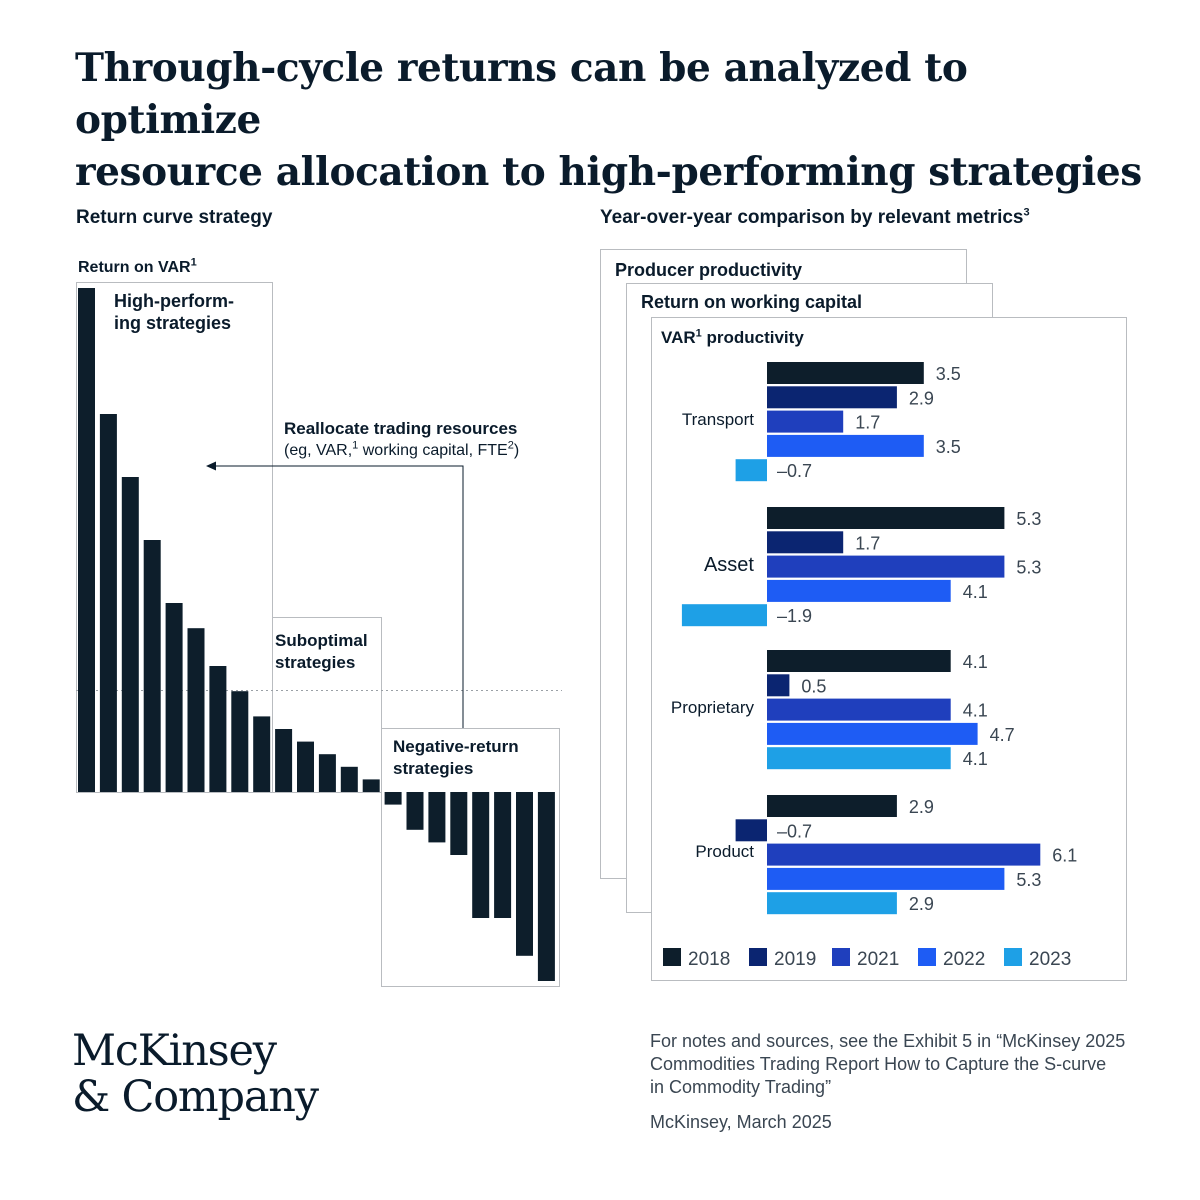 Image resolution: width=1200 pixels, height=1200 pixels. Describe the element at coordinates (718, 419) in the screenshot. I see `category-label: Transport` at that location.